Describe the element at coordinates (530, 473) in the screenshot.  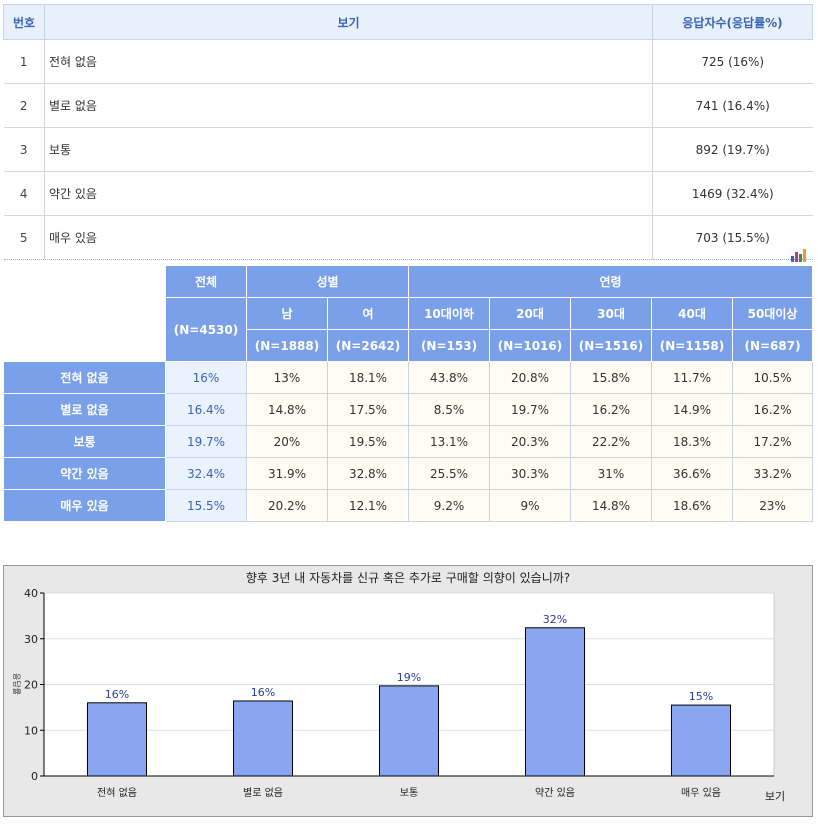
I see `cross-value: 30.3%` at that location.